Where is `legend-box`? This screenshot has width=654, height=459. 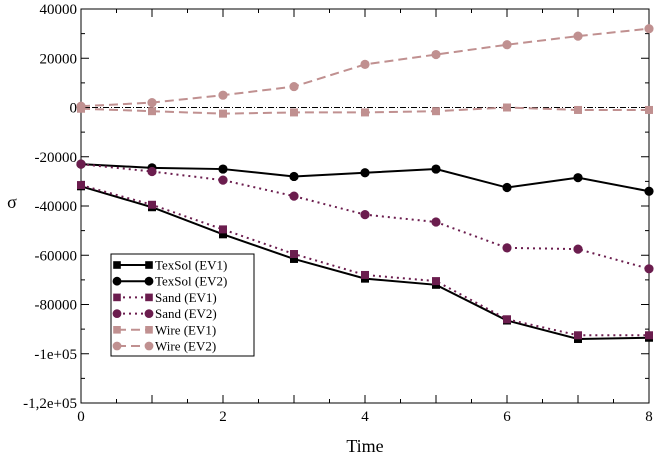
legend-box is located at coordinates (182, 305).